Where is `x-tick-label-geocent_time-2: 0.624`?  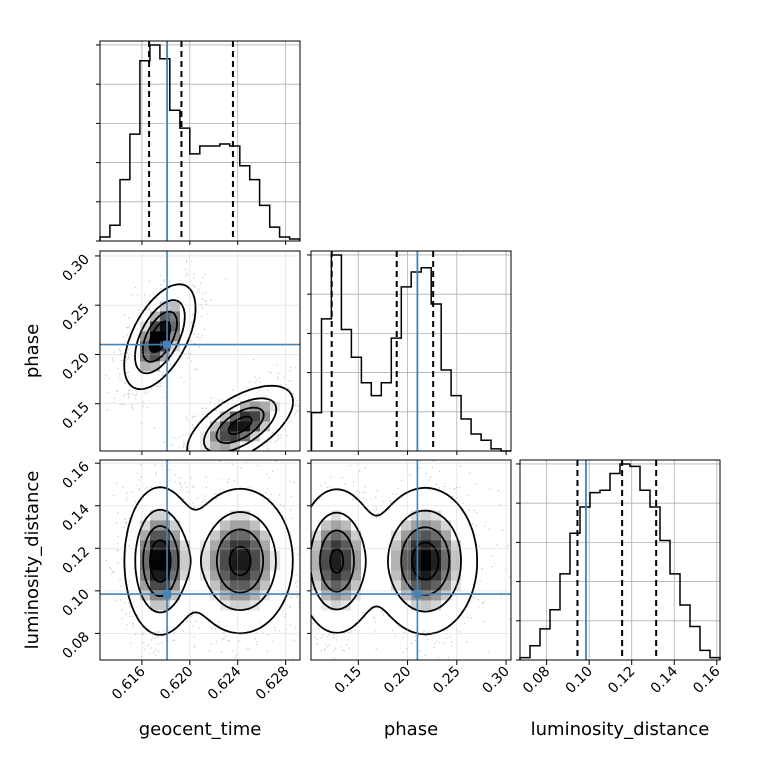
x-tick-label-geocent_time-2: 0.624 is located at coordinates (225, 683).